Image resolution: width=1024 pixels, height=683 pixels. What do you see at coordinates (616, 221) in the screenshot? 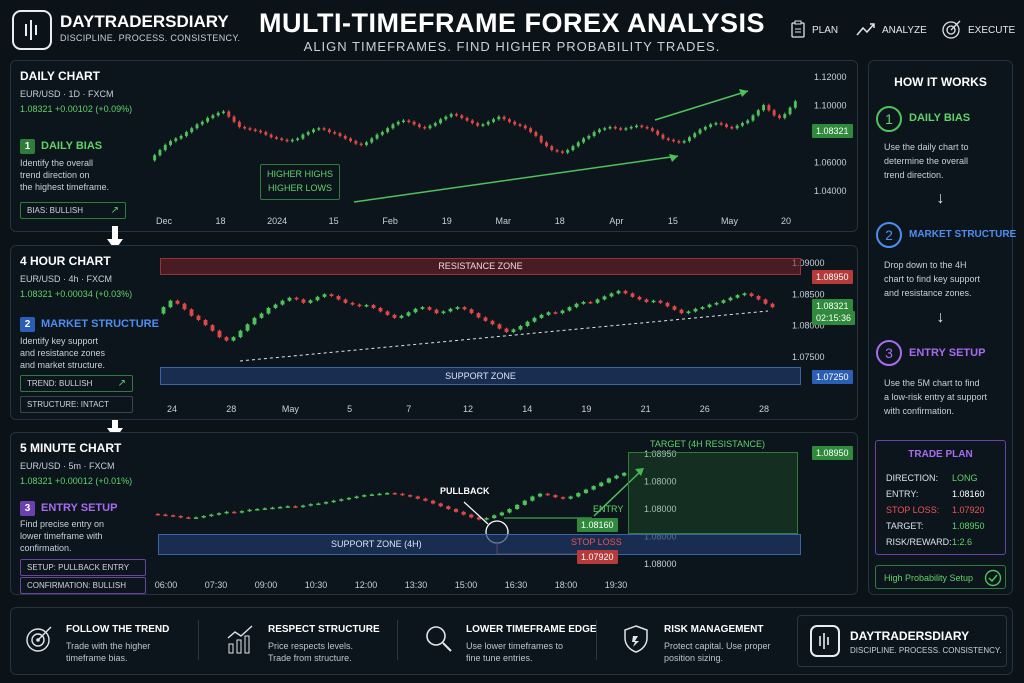
I see `x-tick-label: Apr` at bounding box center [616, 221].